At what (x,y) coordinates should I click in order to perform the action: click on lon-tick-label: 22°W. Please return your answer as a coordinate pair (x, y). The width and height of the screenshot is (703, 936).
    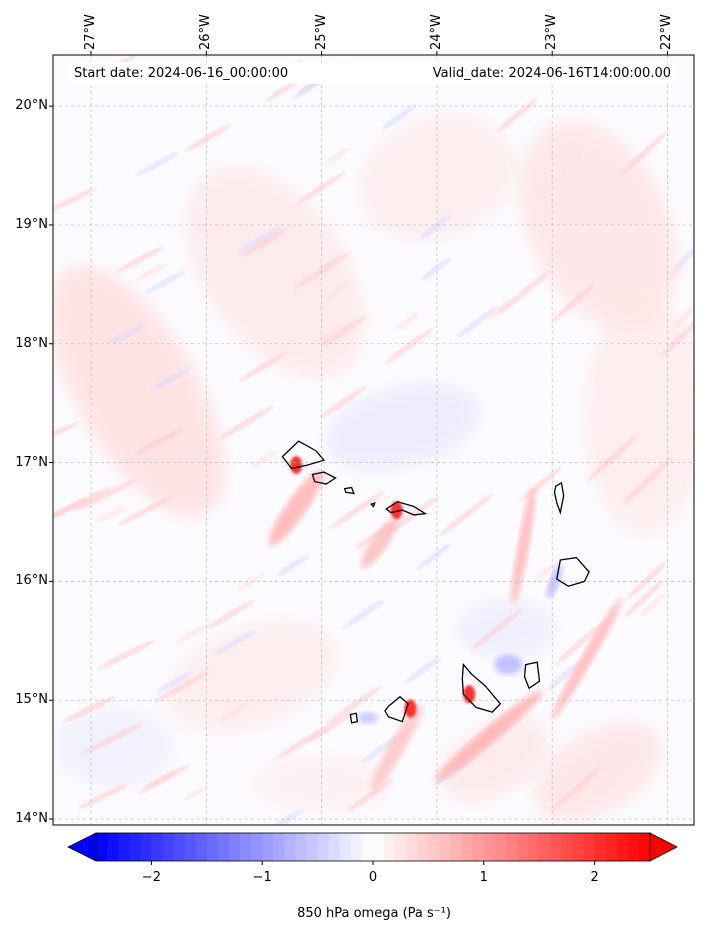
    Looking at the image, I should click on (667, 32).